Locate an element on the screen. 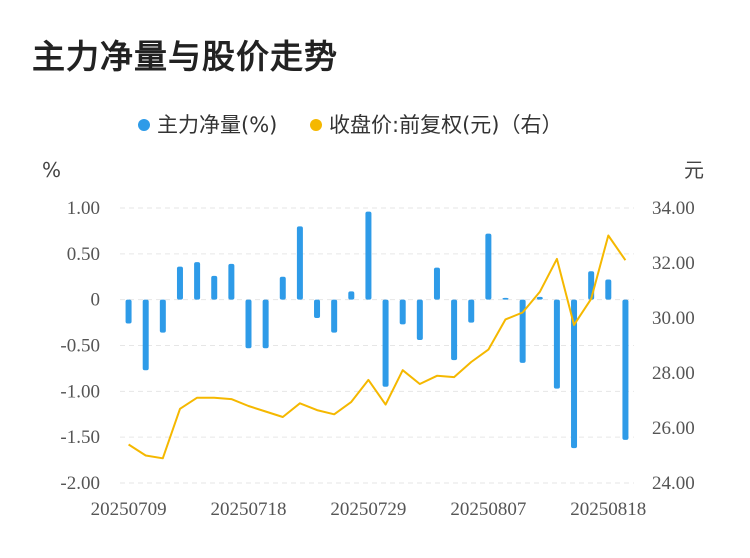 The image size is (750, 558). legend: 主力净量(%) 收盘价:前复权(元)（右） is located at coordinates (350, 125).